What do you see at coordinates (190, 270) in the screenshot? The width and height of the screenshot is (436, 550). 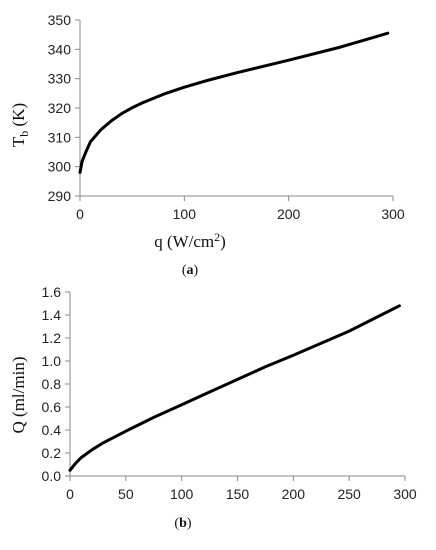 I see `chart-a-panel-label: (a)` at bounding box center [190, 270].